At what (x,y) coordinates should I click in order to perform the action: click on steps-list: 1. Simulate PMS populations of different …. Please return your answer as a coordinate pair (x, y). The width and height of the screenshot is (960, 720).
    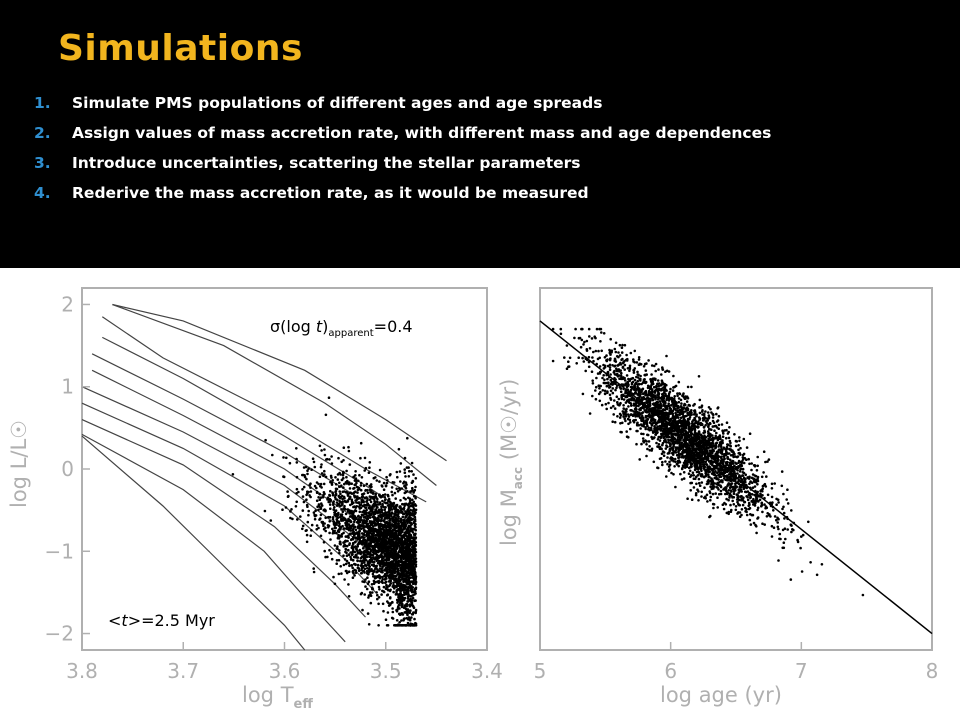
    Looking at the image, I should click on (402, 154).